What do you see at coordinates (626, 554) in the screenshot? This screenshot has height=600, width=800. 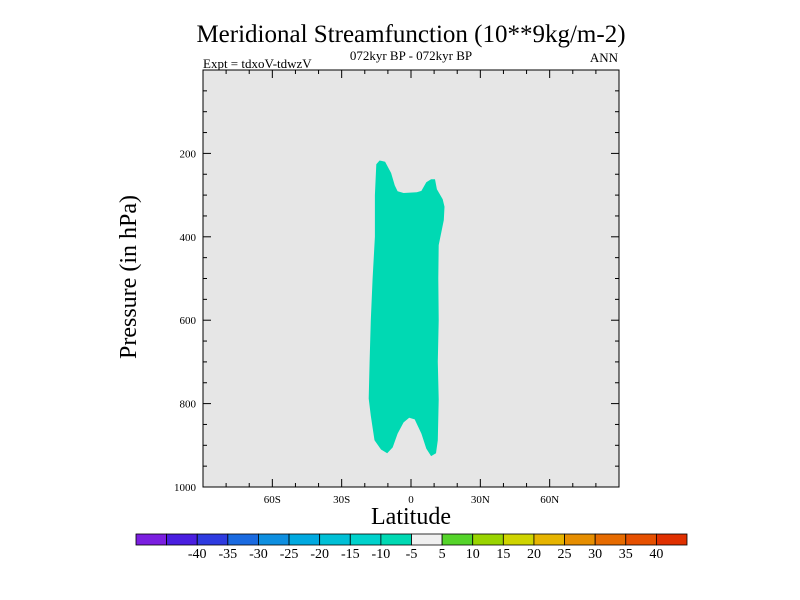 I see `colorbar-label: 35` at bounding box center [626, 554].